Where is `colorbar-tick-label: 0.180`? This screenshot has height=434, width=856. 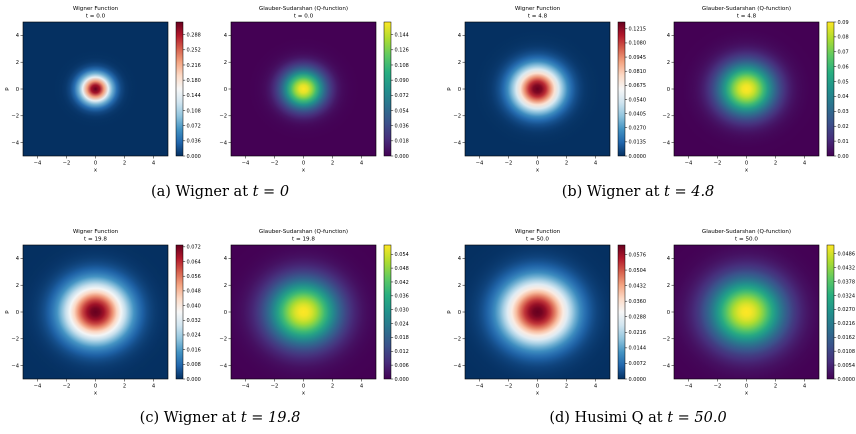 colorbar-tick-label: 0.180 is located at coordinates (194, 81).